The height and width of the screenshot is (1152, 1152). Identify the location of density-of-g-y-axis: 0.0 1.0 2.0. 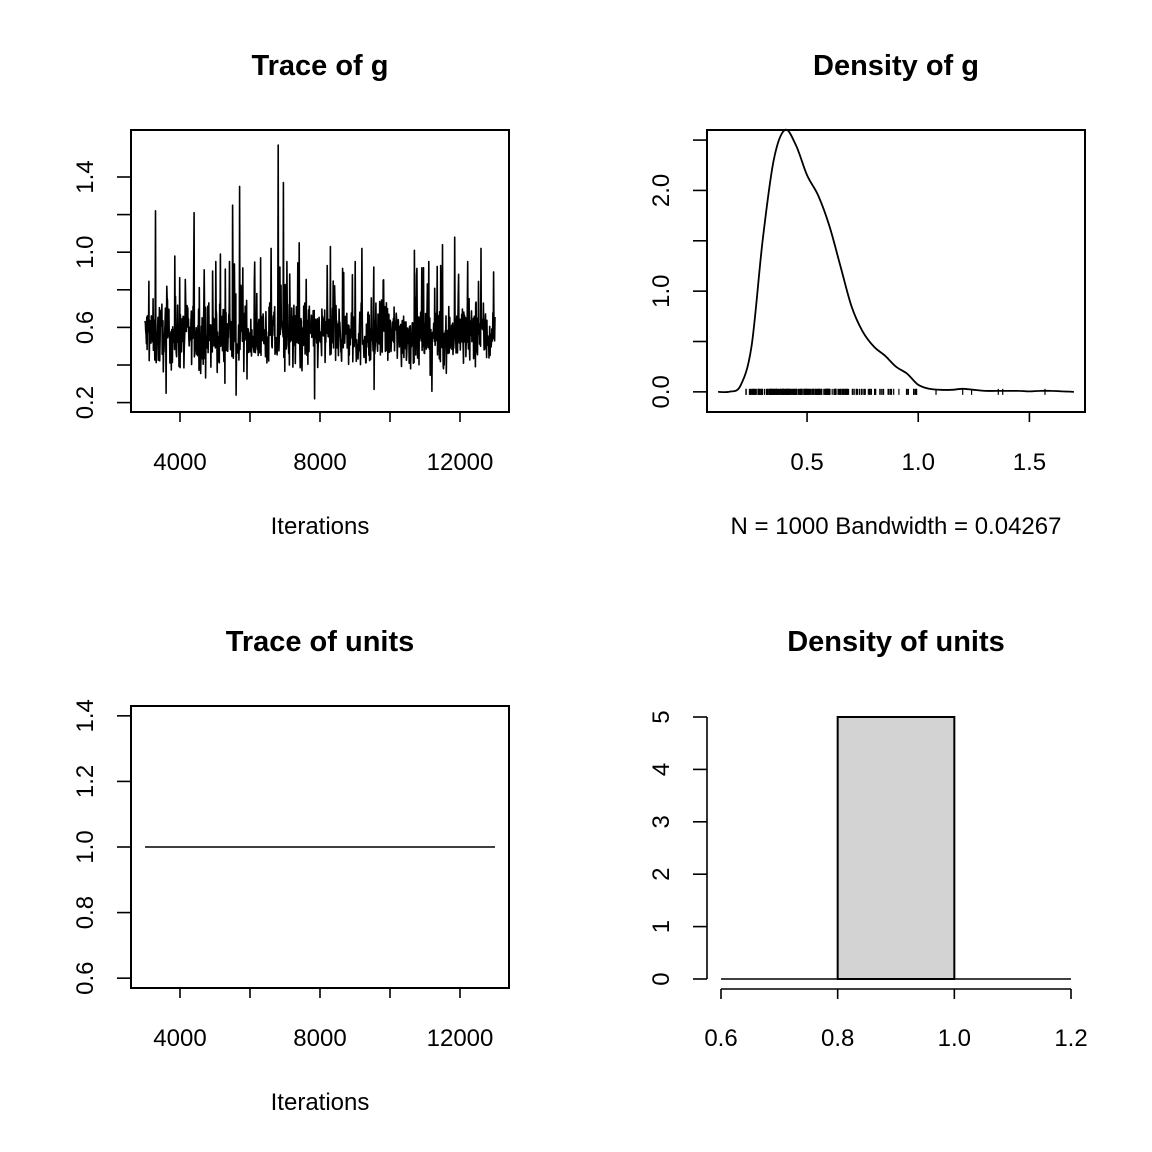
(677, 274).